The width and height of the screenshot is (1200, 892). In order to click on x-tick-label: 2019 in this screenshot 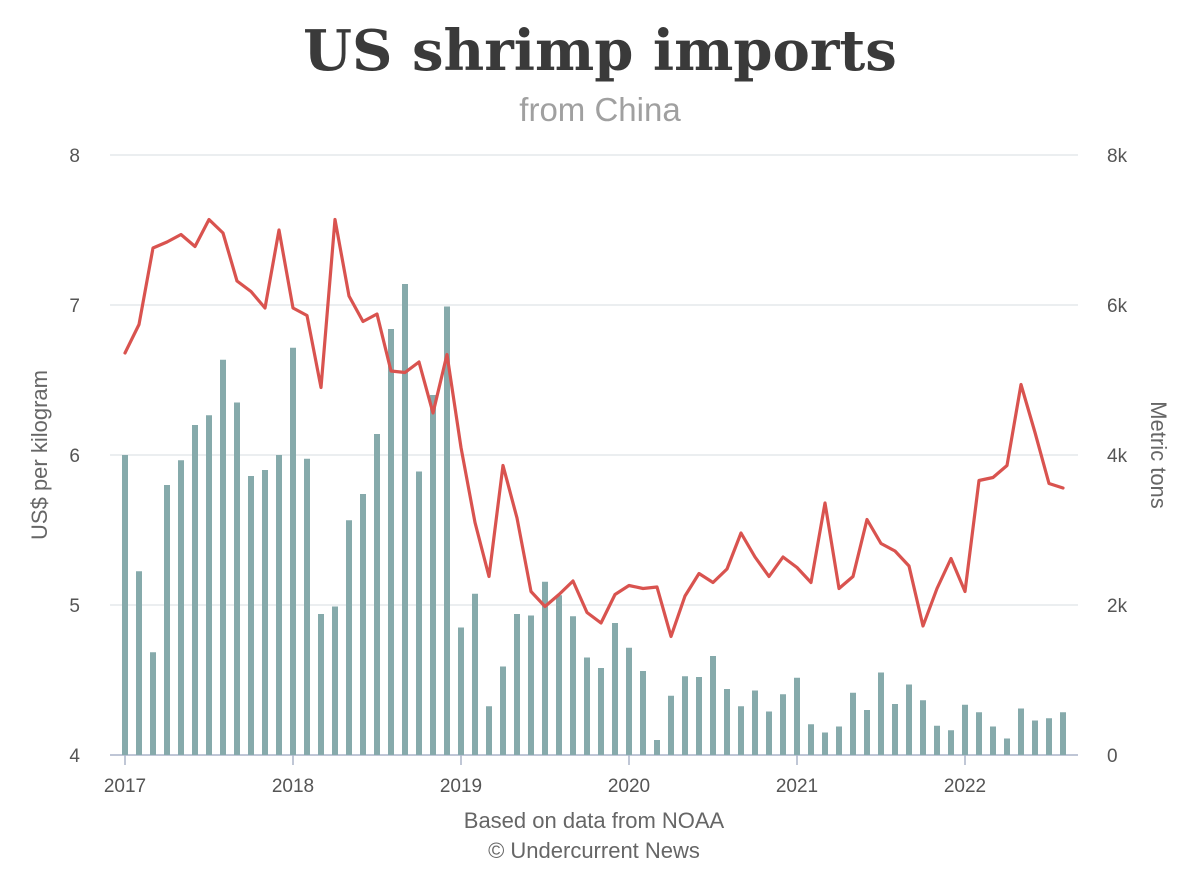, I will do `click(461, 786)`.